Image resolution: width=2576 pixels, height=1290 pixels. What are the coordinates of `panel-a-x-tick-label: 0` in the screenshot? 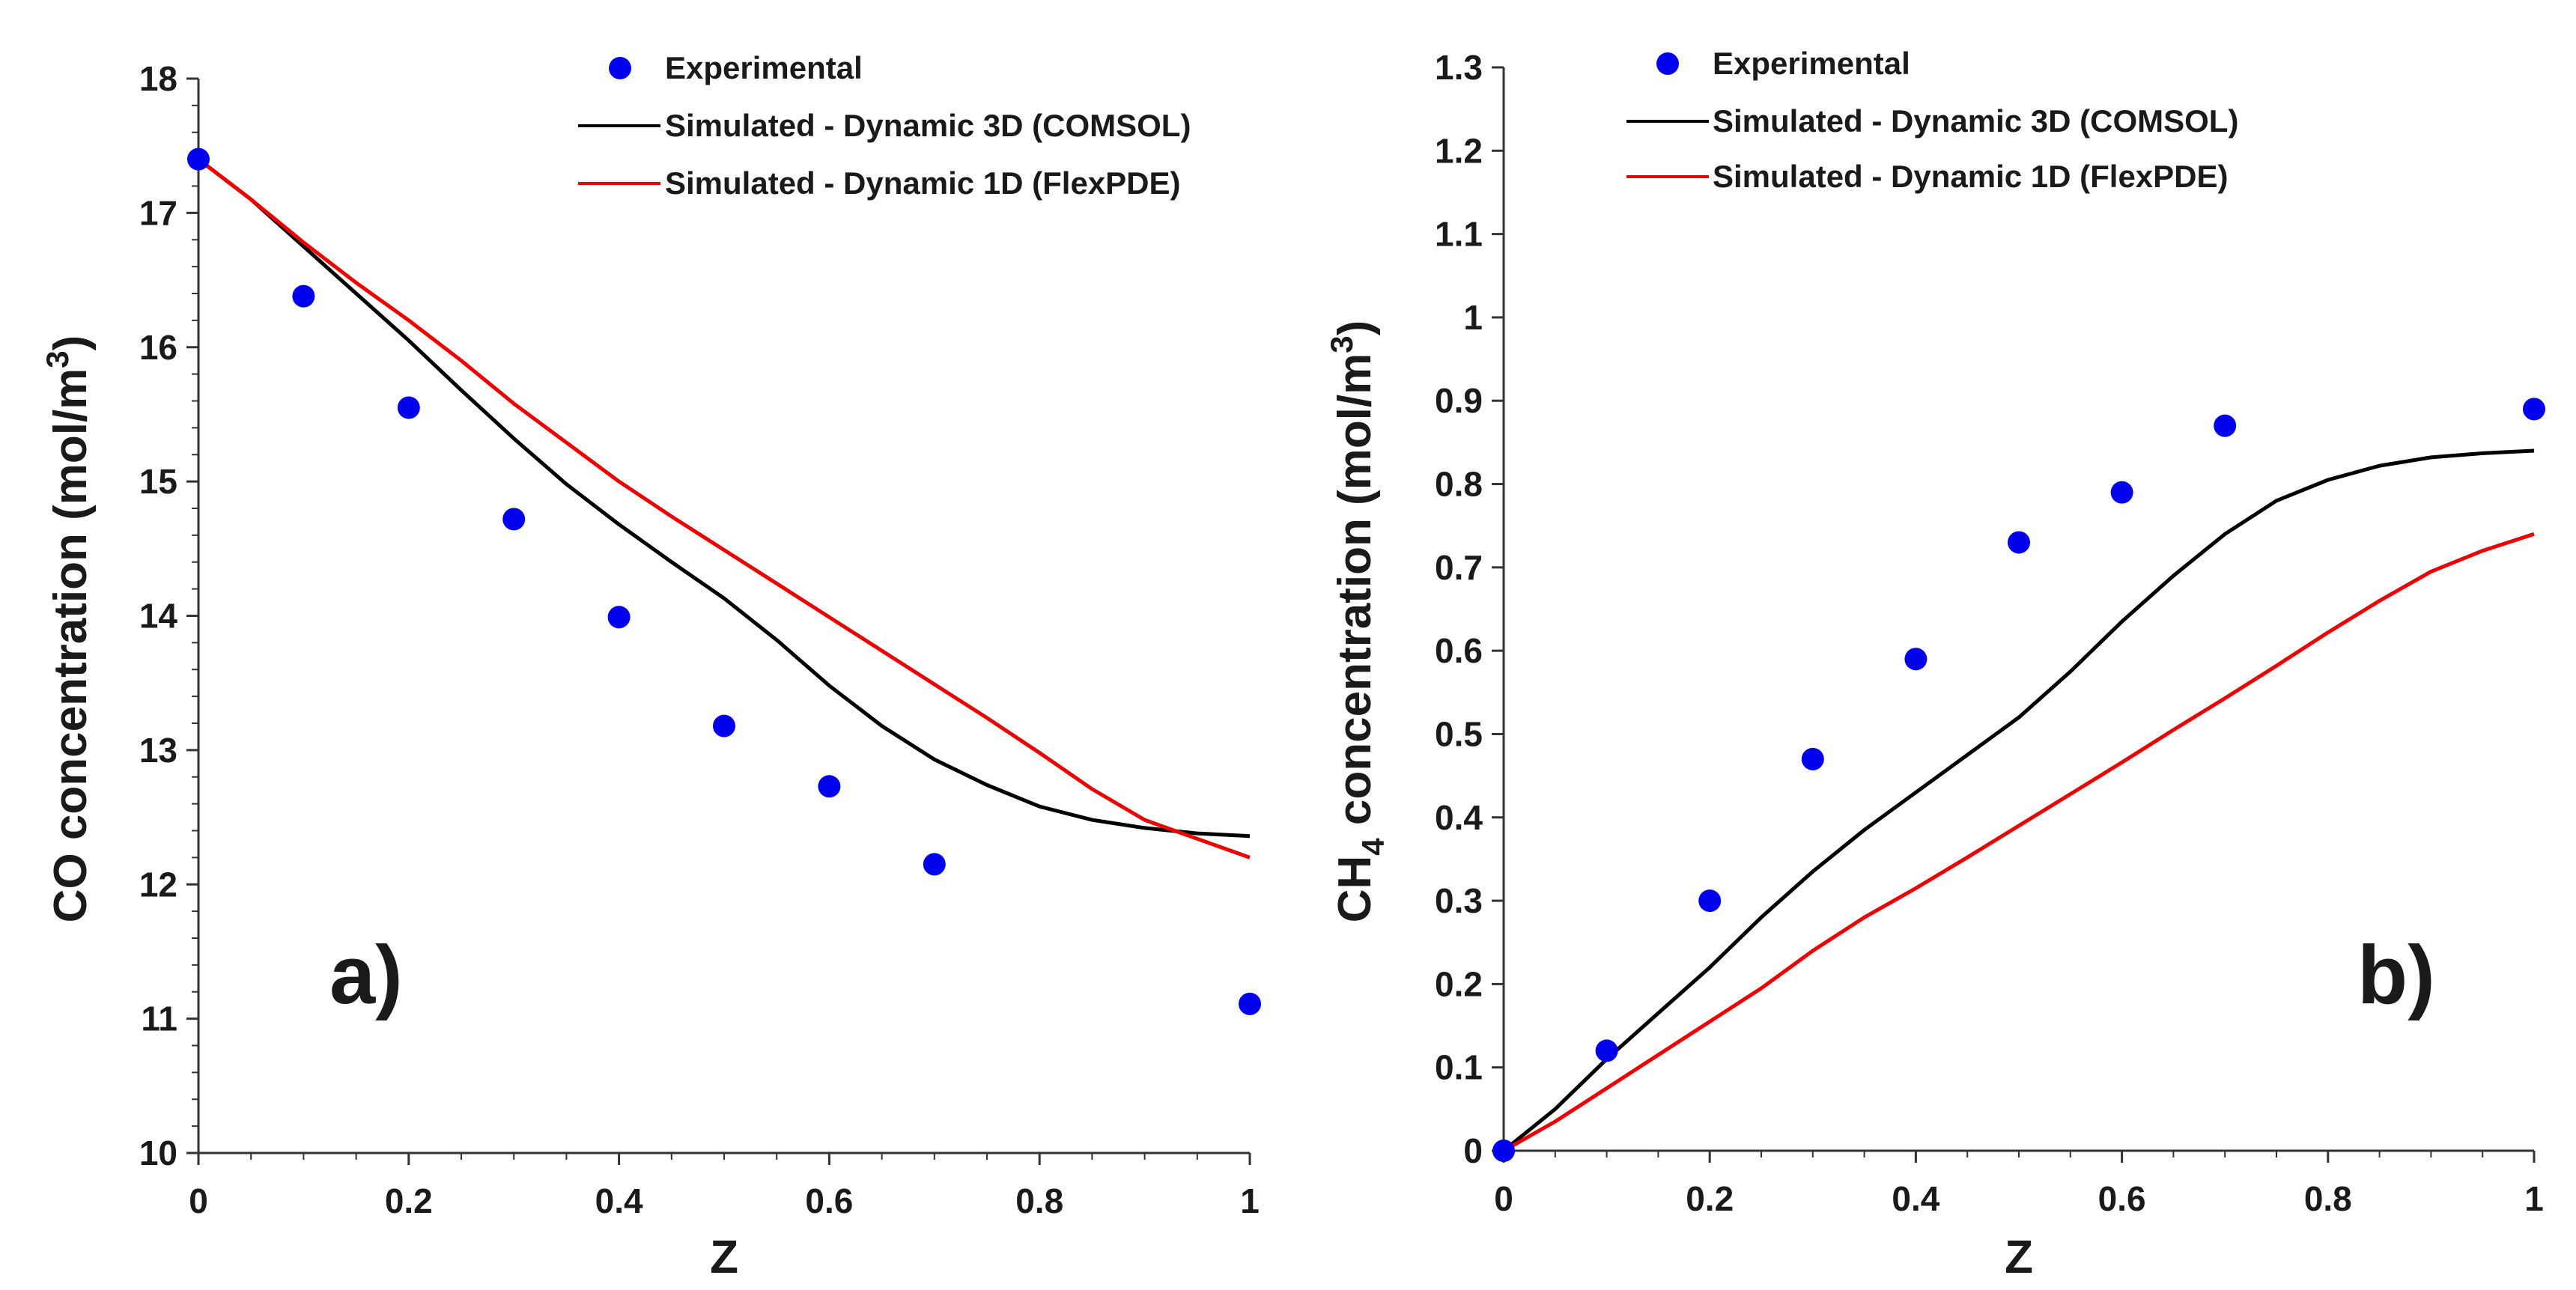 It's located at (198, 1200).